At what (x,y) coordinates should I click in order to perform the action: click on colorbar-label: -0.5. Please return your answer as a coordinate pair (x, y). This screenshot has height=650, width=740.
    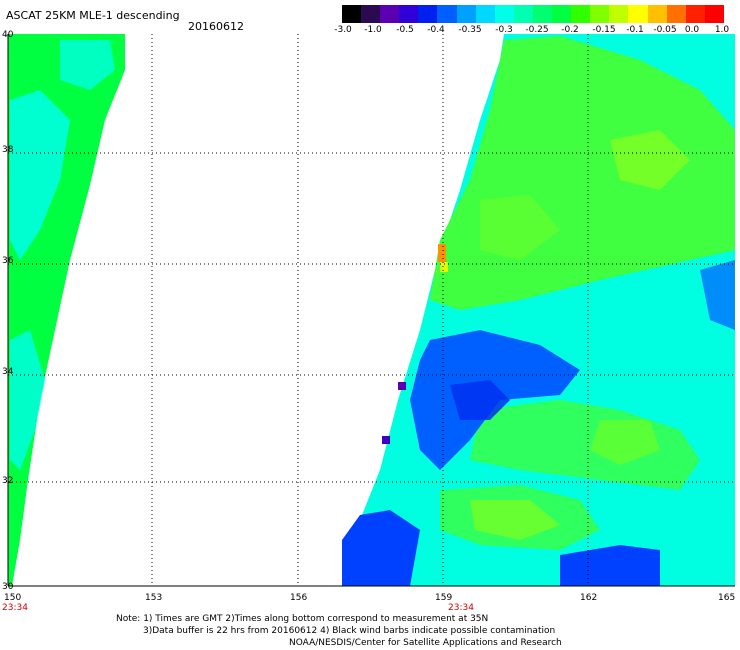
    Looking at the image, I should click on (405, 30).